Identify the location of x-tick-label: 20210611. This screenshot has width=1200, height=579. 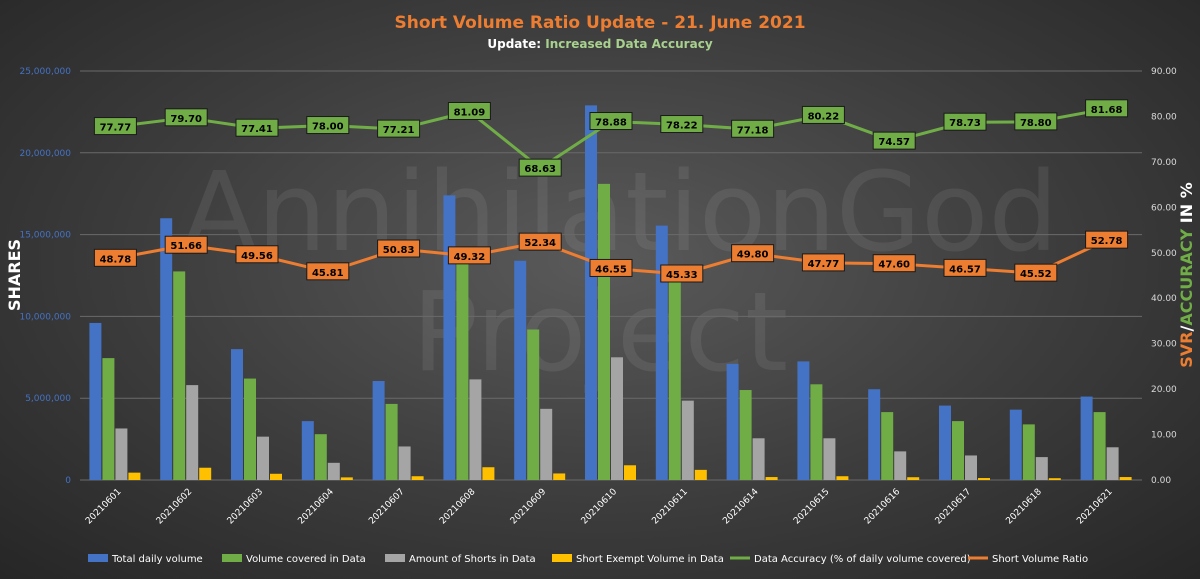
(669, 506).